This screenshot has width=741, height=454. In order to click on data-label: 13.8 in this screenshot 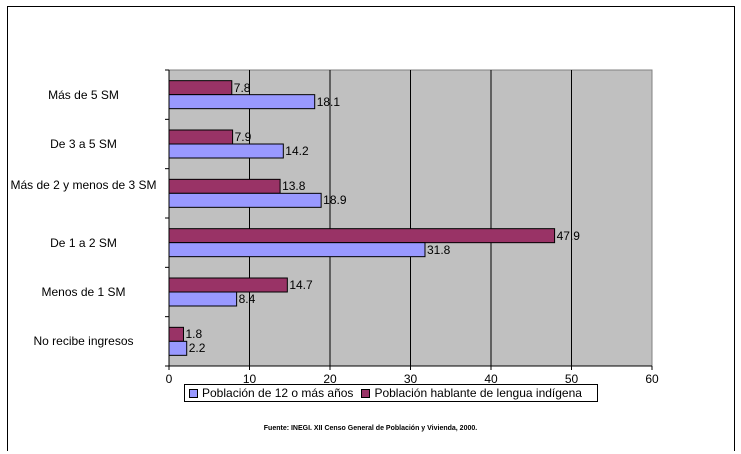, I will do `click(294, 186)`.